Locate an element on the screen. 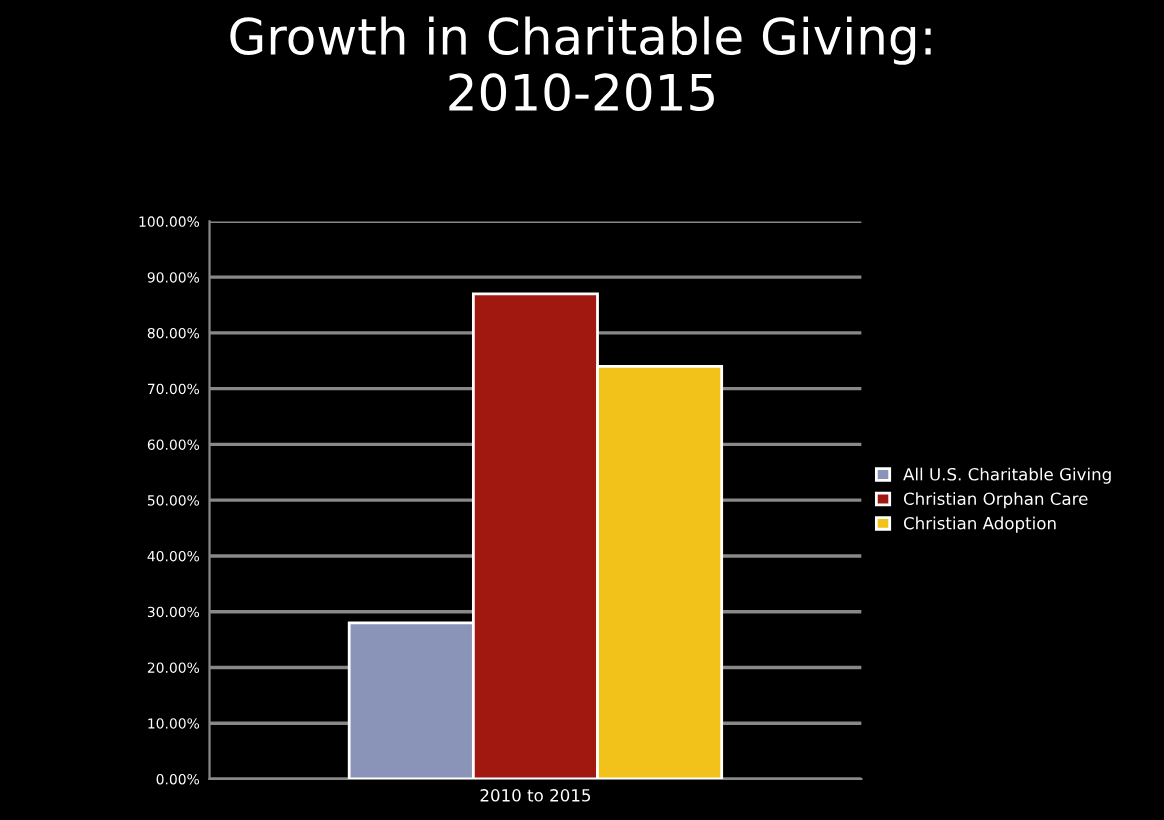 The height and width of the screenshot is (820, 1164). x-tick-label: 2010 to 2015 is located at coordinates (535, 795).